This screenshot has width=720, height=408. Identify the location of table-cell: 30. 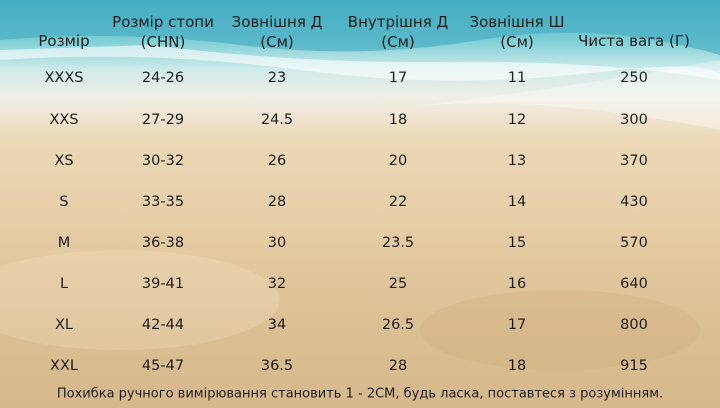
(277, 243).